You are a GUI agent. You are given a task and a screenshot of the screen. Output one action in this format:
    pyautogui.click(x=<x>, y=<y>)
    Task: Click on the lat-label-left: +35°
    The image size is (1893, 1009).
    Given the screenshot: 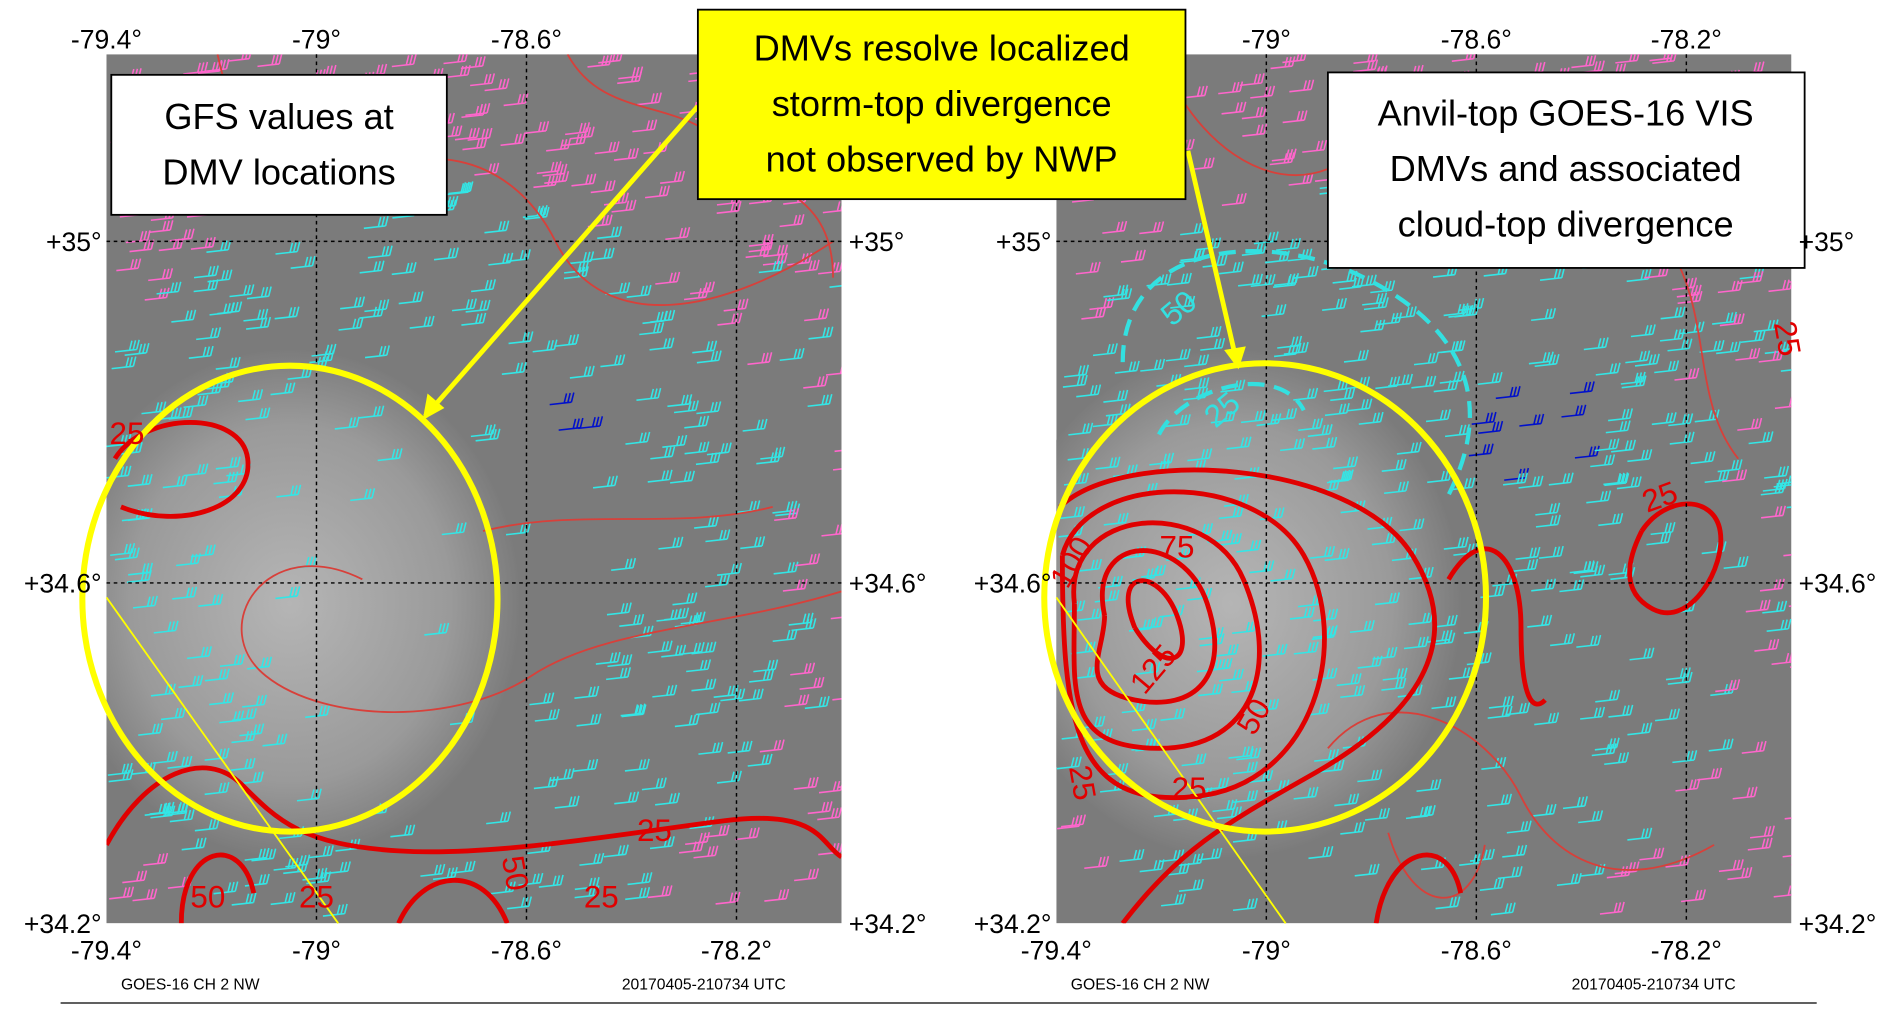 What is the action you would take?
    pyautogui.click(x=1024, y=242)
    